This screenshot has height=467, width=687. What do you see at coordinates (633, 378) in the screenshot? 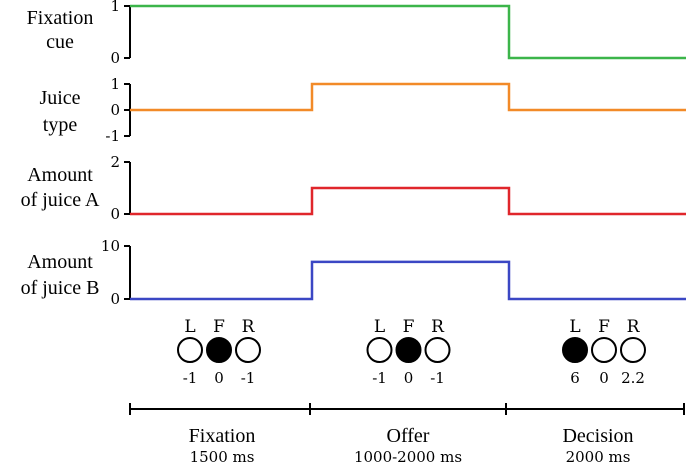
I see `port-value: 2.2` at bounding box center [633, 378].